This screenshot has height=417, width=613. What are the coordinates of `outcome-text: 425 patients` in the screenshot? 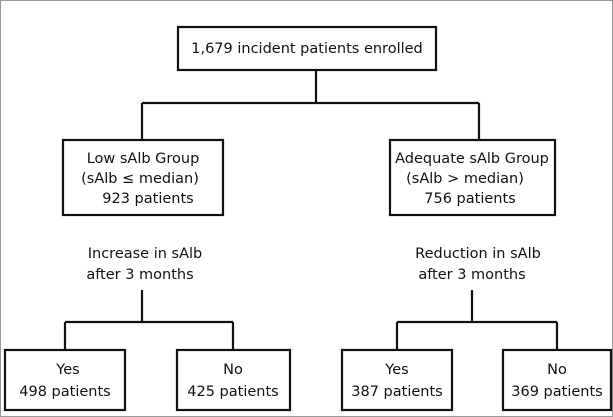 It's located at (232, 392).